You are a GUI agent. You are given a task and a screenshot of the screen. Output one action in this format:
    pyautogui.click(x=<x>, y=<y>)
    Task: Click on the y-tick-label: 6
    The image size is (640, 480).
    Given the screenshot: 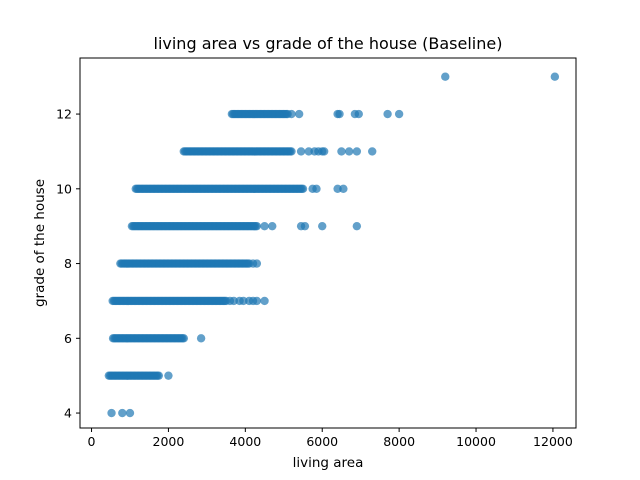 What is the action you would take?
    pyautogui.click(x=68, y=338)
    